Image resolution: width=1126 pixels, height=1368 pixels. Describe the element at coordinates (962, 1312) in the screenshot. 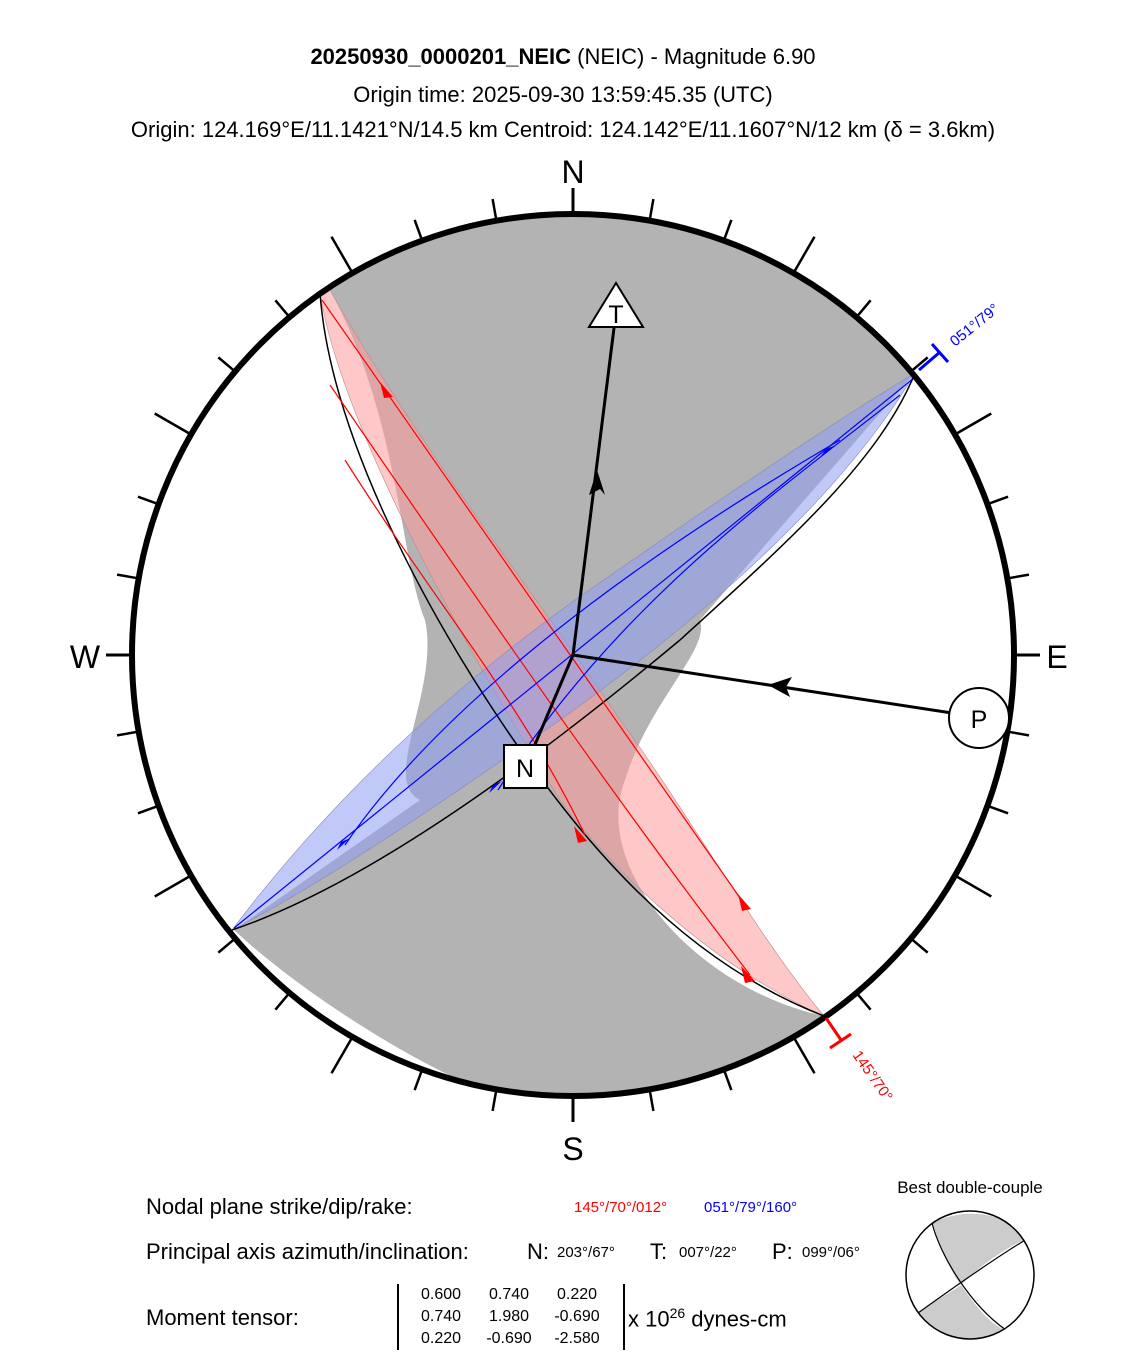

I see `bdc-compression-bottom` at that location.